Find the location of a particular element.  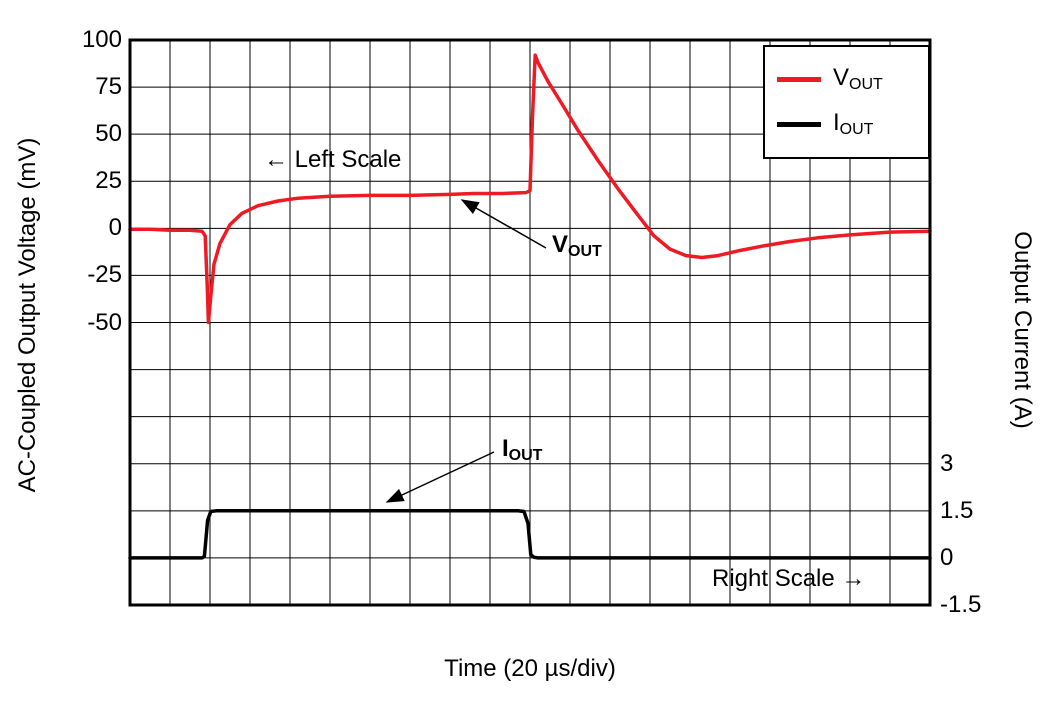

legend-entry-vout: VOUT is located at coordinates (846, 79).